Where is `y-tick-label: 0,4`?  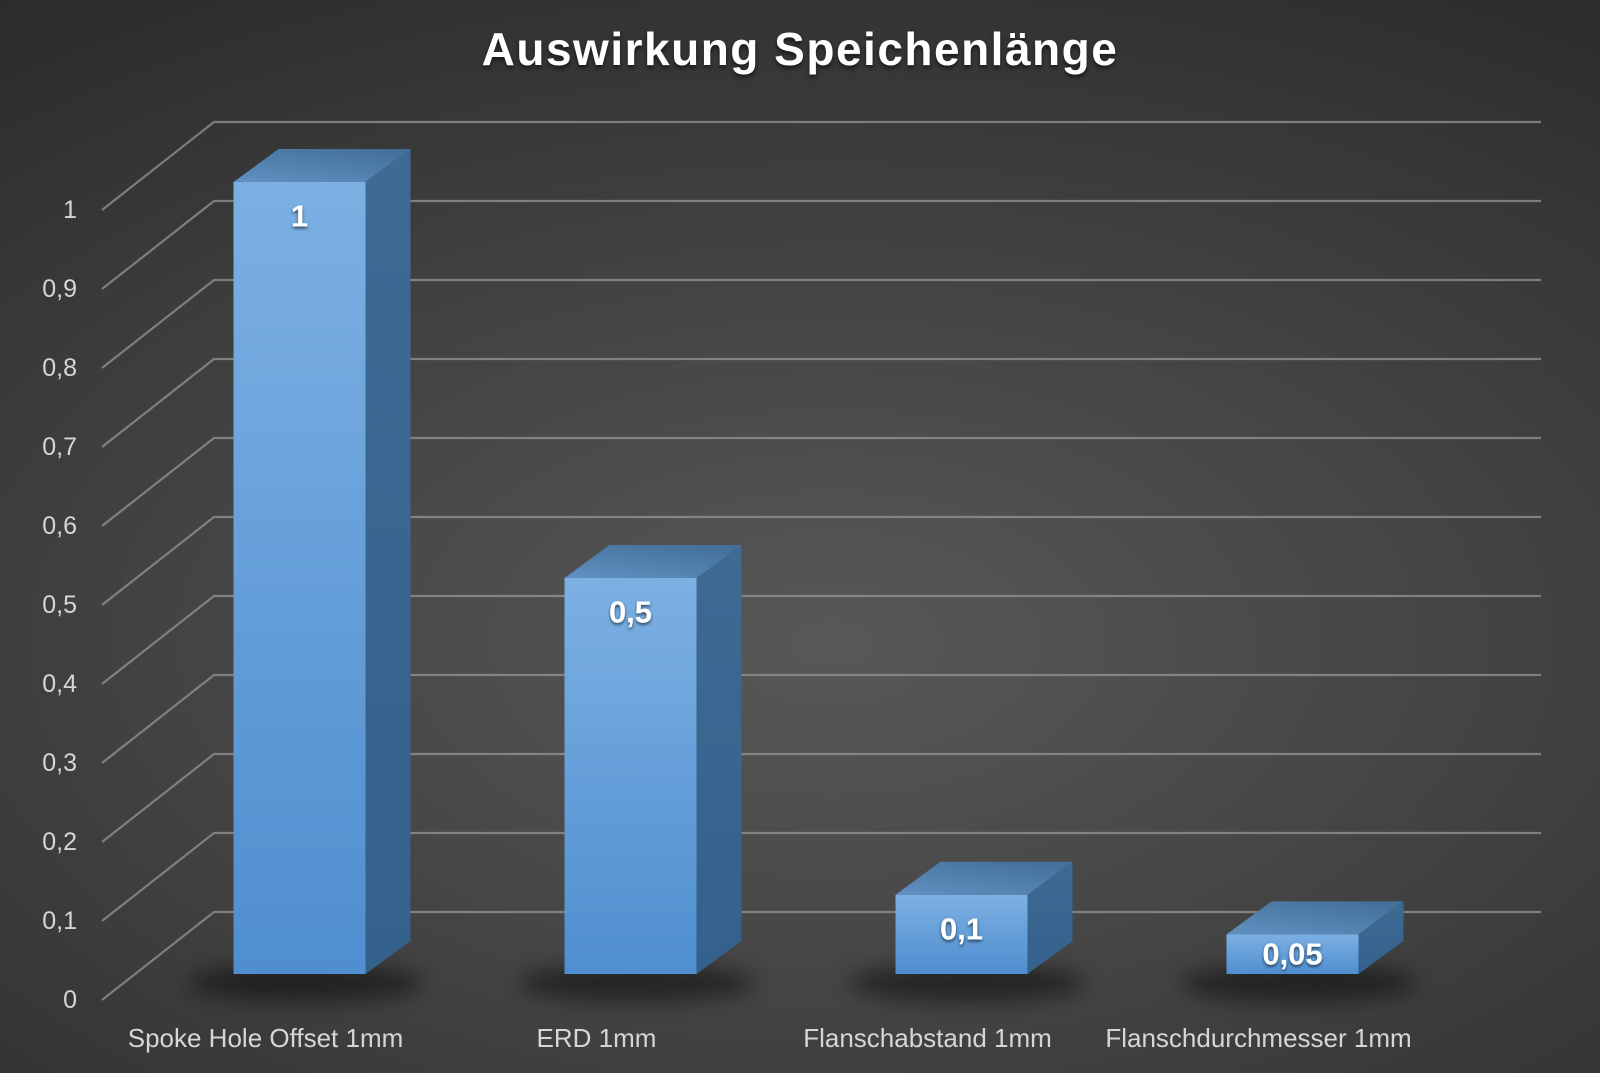
y-tick-label: 0,4 is located at coordinates (59, 684).